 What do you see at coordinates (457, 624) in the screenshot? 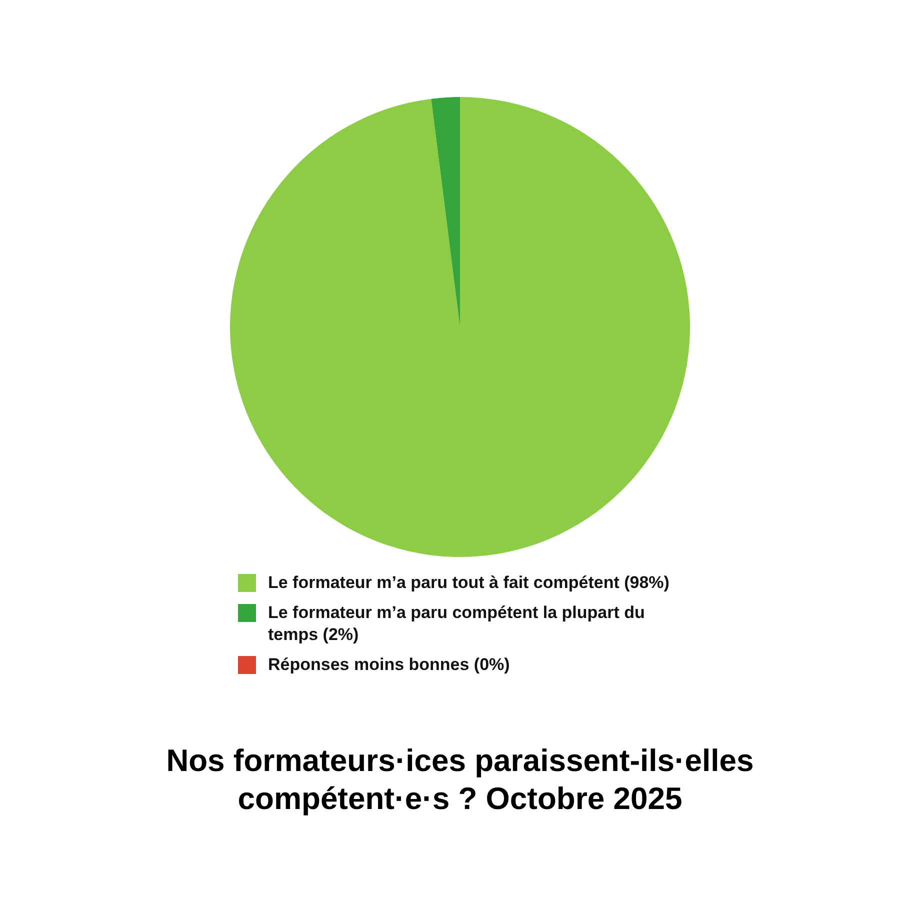
I see `legend-label: Le formateur m’a paru compétent la plupart du temps (2%)` at bounding box center [457, 624].